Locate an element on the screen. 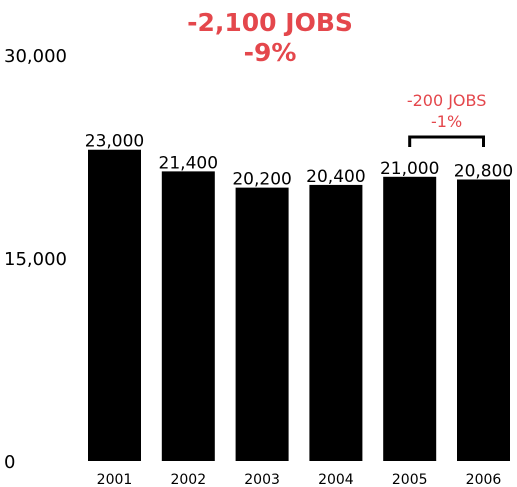 This screenshot has height=487, width=517. data-labels: 23,000 21,400 20,200 20,400 21,000 20,800 is located at coordinates (299, 161).